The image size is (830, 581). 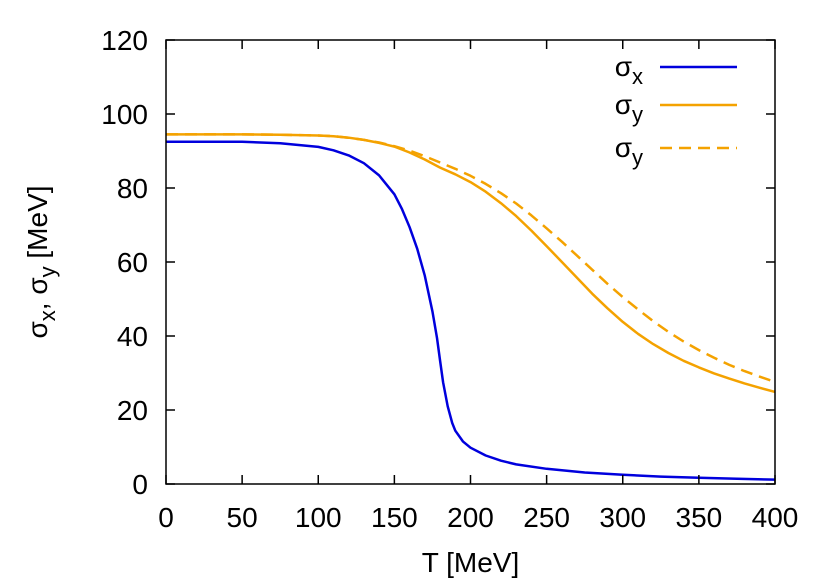 What do you see at coordinates (242, 517) in the screenshot?
I see `x-tick-label: 50` at bounding box center [242, 517].